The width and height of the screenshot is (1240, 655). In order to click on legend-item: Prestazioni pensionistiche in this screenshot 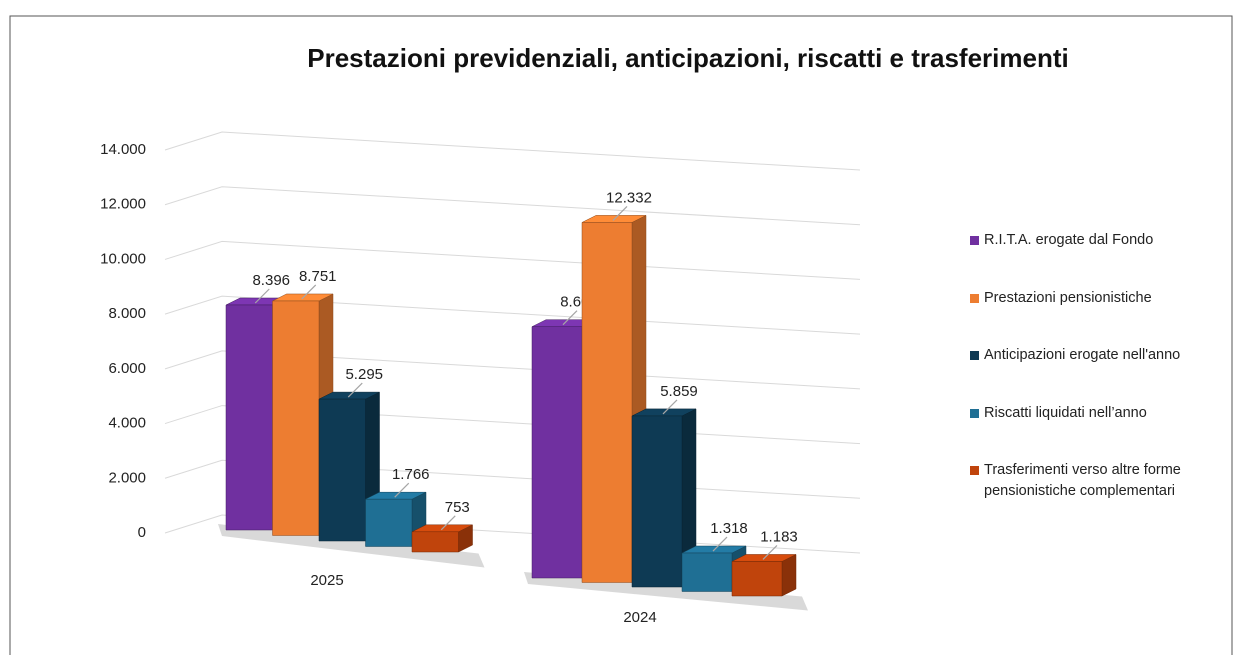, I will do `click(1101, 298)`.